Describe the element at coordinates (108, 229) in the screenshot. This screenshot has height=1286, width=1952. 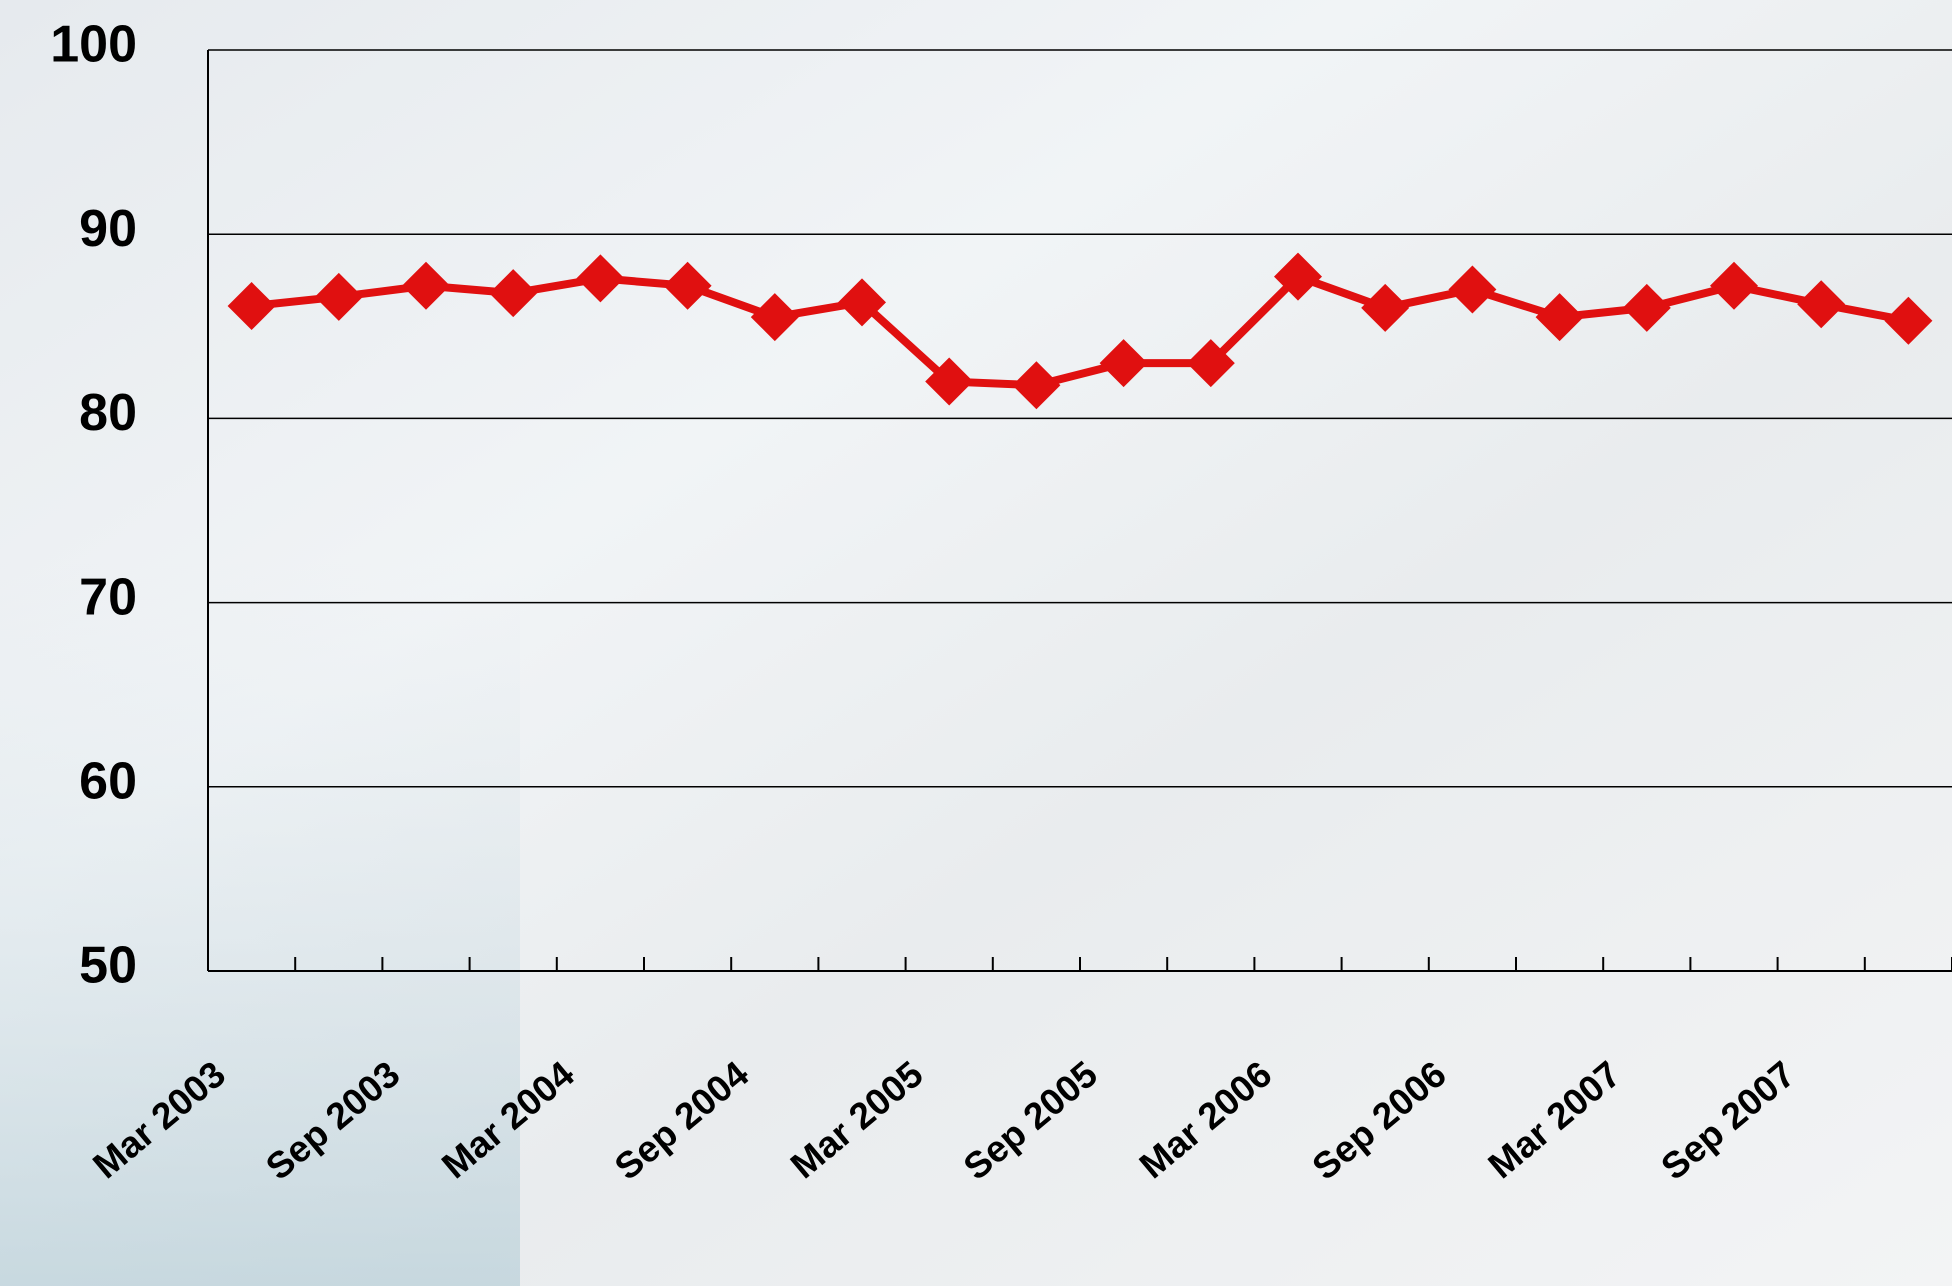
I see `y-tick-label: 90` at that location.